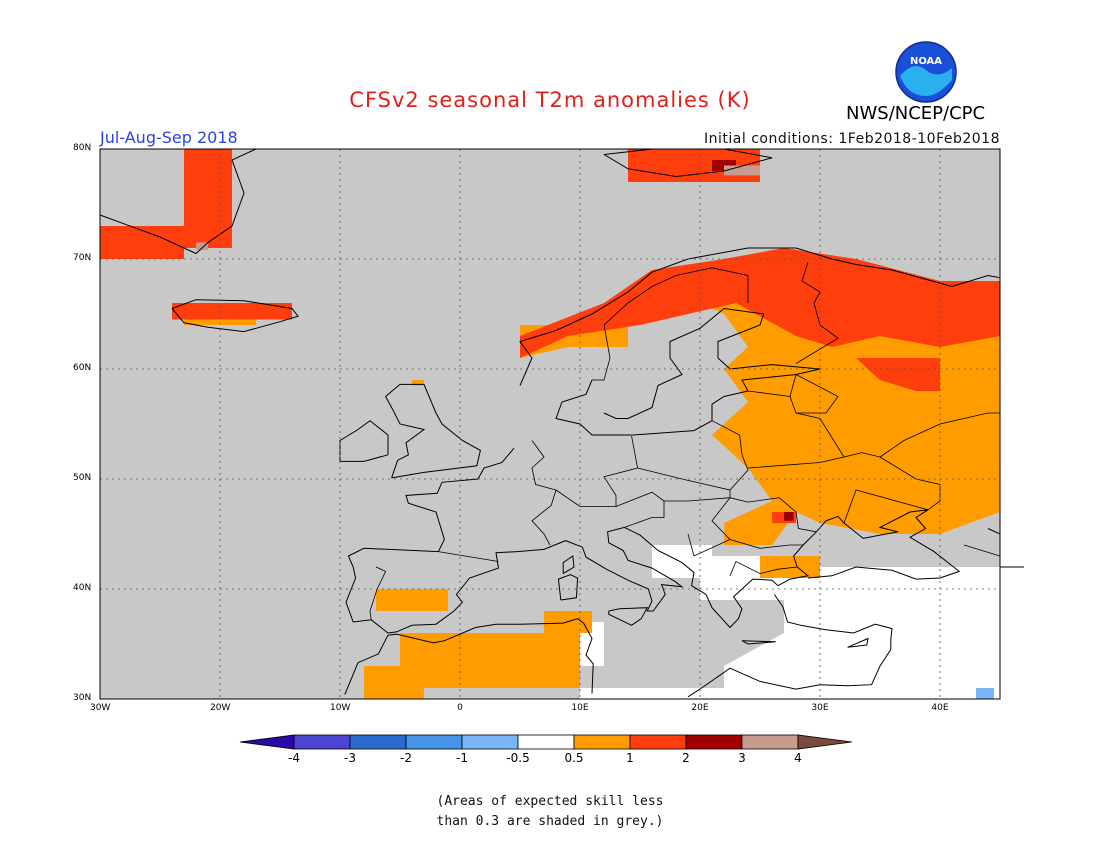  Describe the element at coordinates (926, 72) in the screenshot. I see `noaa-logo-icon: NOAA` at that location.